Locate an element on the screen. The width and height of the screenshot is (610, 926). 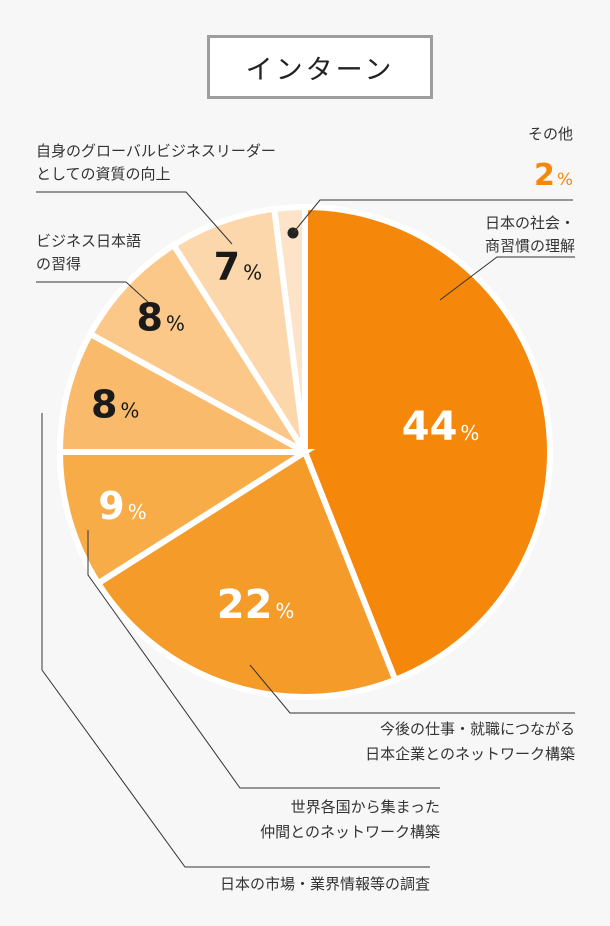
slice-value-label: 44% is located at coordinates (441, 427).